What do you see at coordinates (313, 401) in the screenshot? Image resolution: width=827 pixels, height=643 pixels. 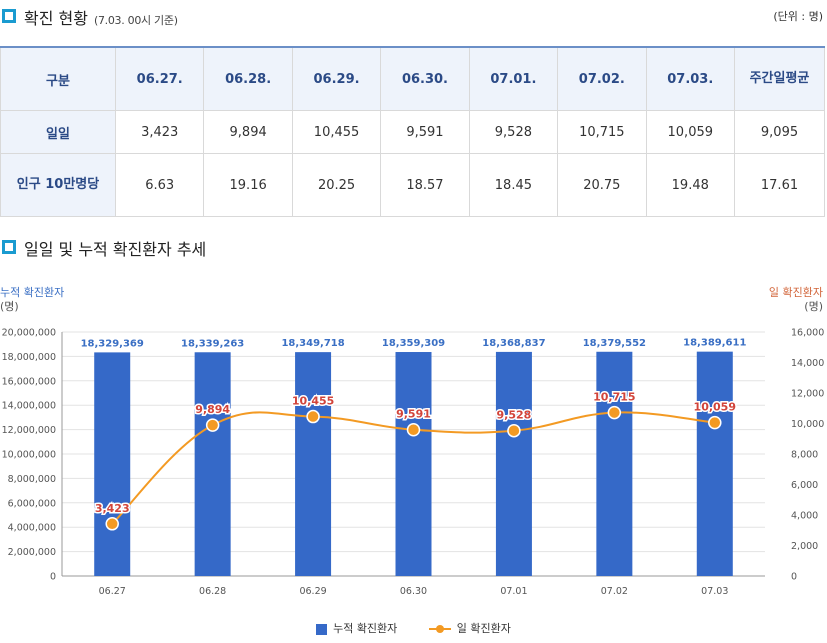 I see `line-data-label: 10,455` at bounding box center [313, 401].